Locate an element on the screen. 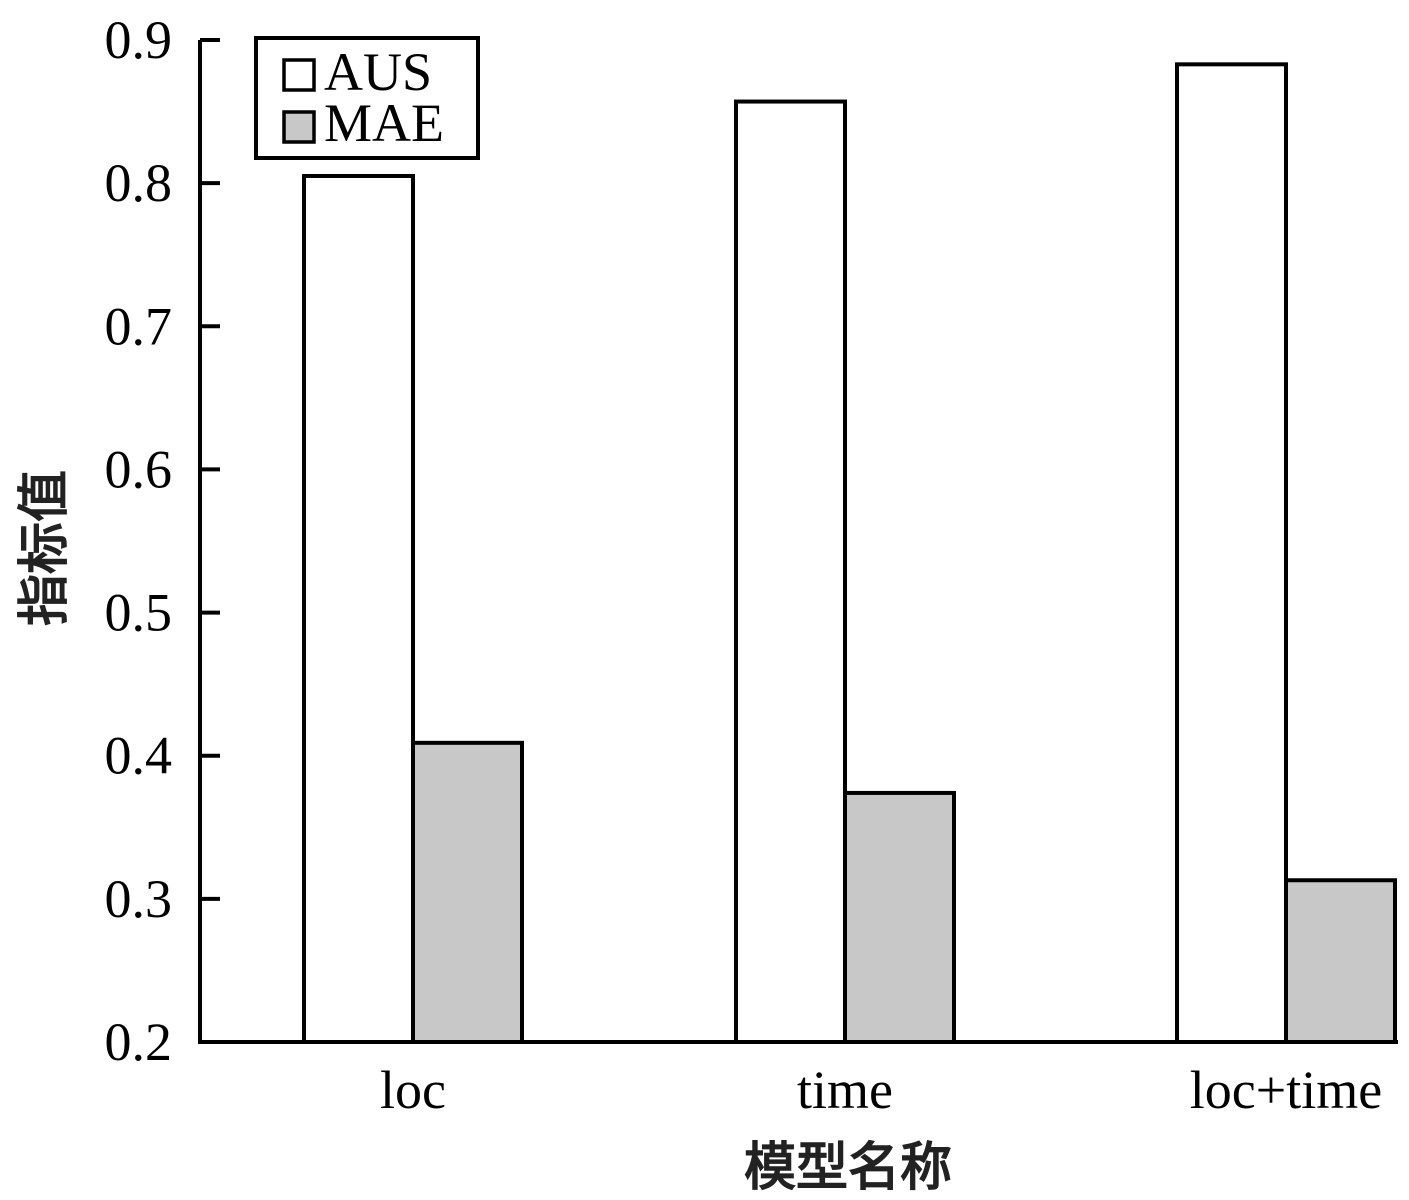 The height and width of the screenshot is (1200, 1409). x-tick-label: loc+time is located at coordinates (1286, 1090).